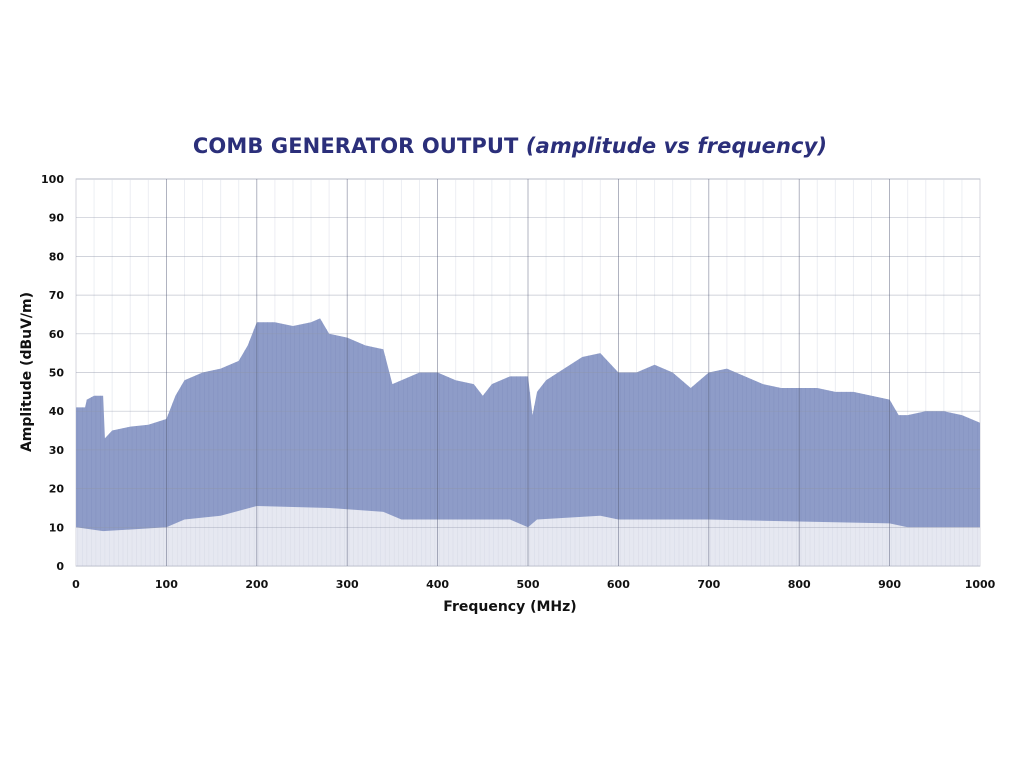 This screenshot has height=768, width=1024. I want to click on y-tick-label: 40, so click(57, 411).